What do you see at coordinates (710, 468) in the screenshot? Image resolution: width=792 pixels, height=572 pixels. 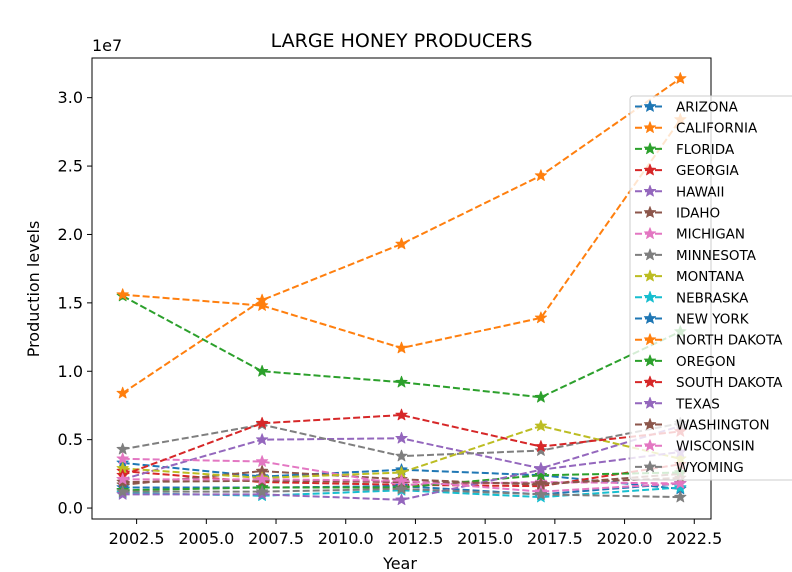 I see `legend-label: WYOMING` at bounding box center [710, 468].